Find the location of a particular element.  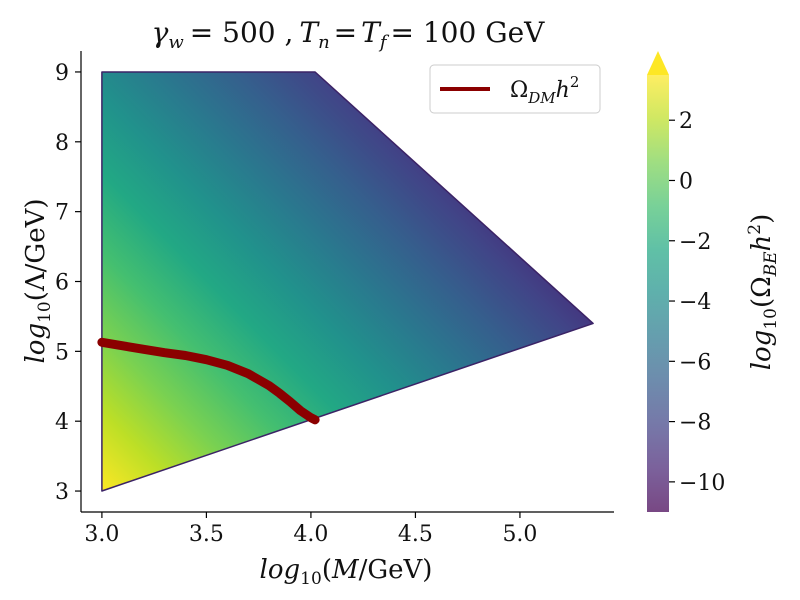

colorbar-tick-label: −4 is located at coordinates (695, 302).